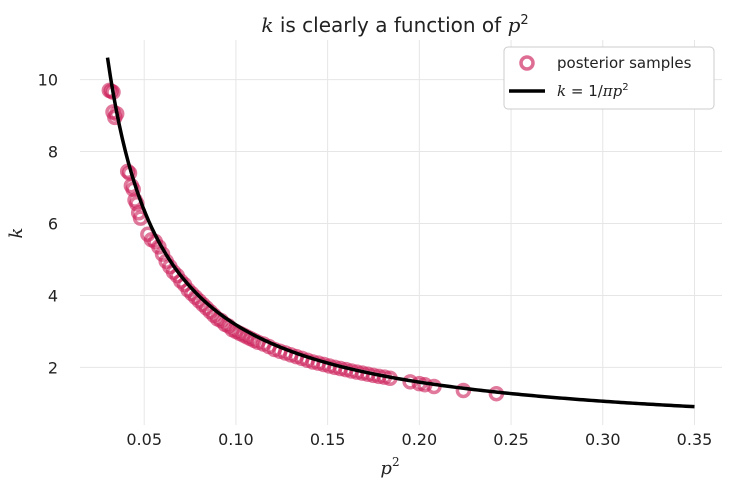 This screenshot has width=731, height=491. Describe the element at coordinates (394, 25) in the screenshot. I see `chart-title: k is clearly a function of p2` at that location.